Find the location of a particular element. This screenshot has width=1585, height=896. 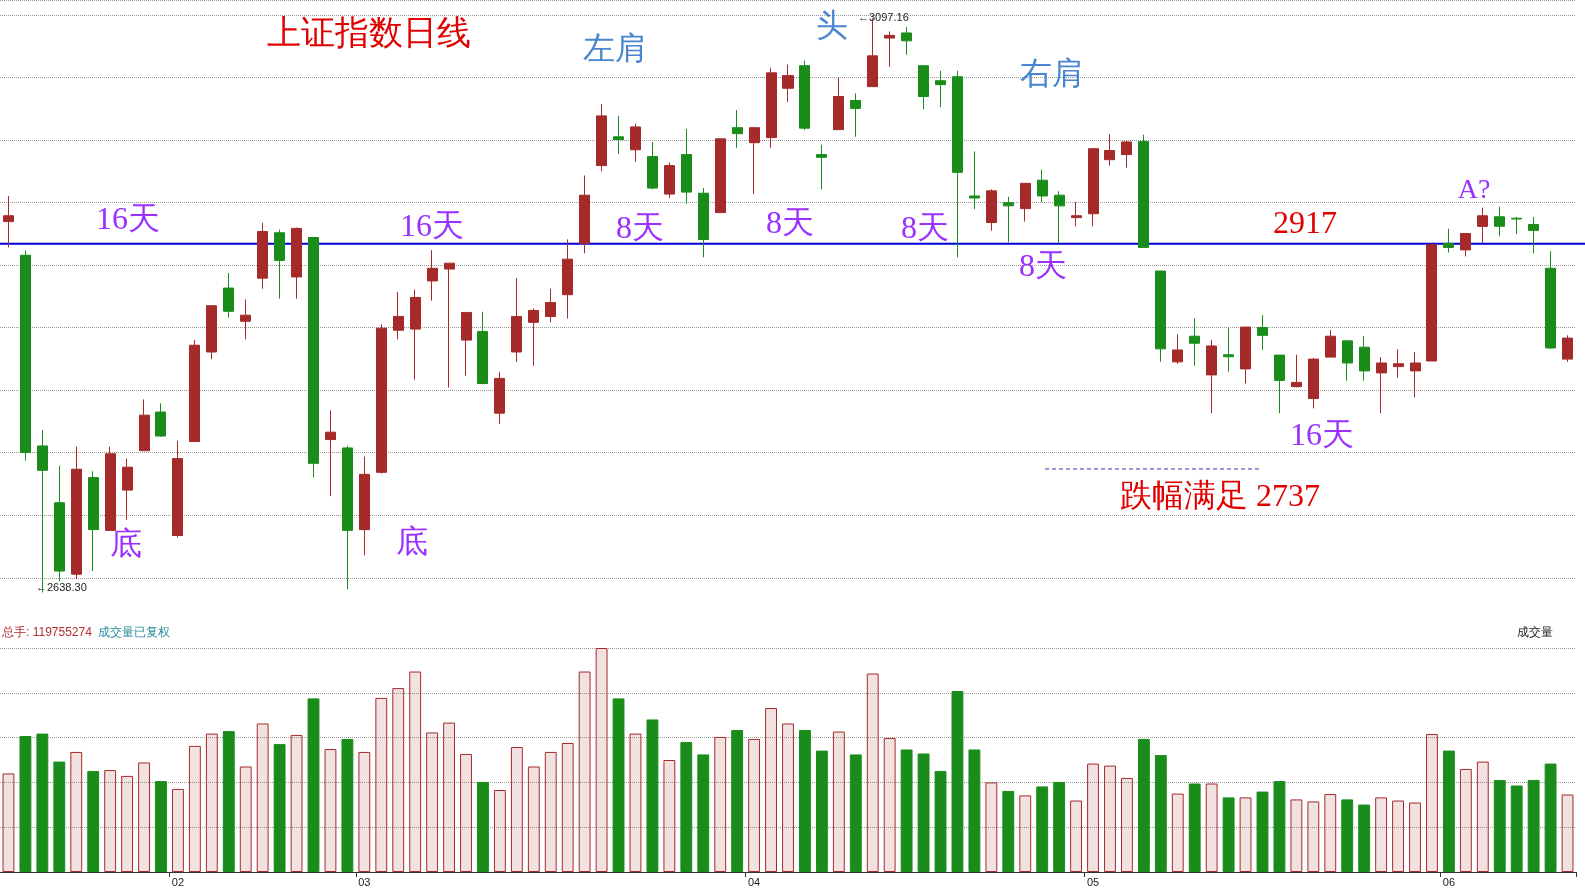

text: 成交量 is located at coordinates (1535, 632).